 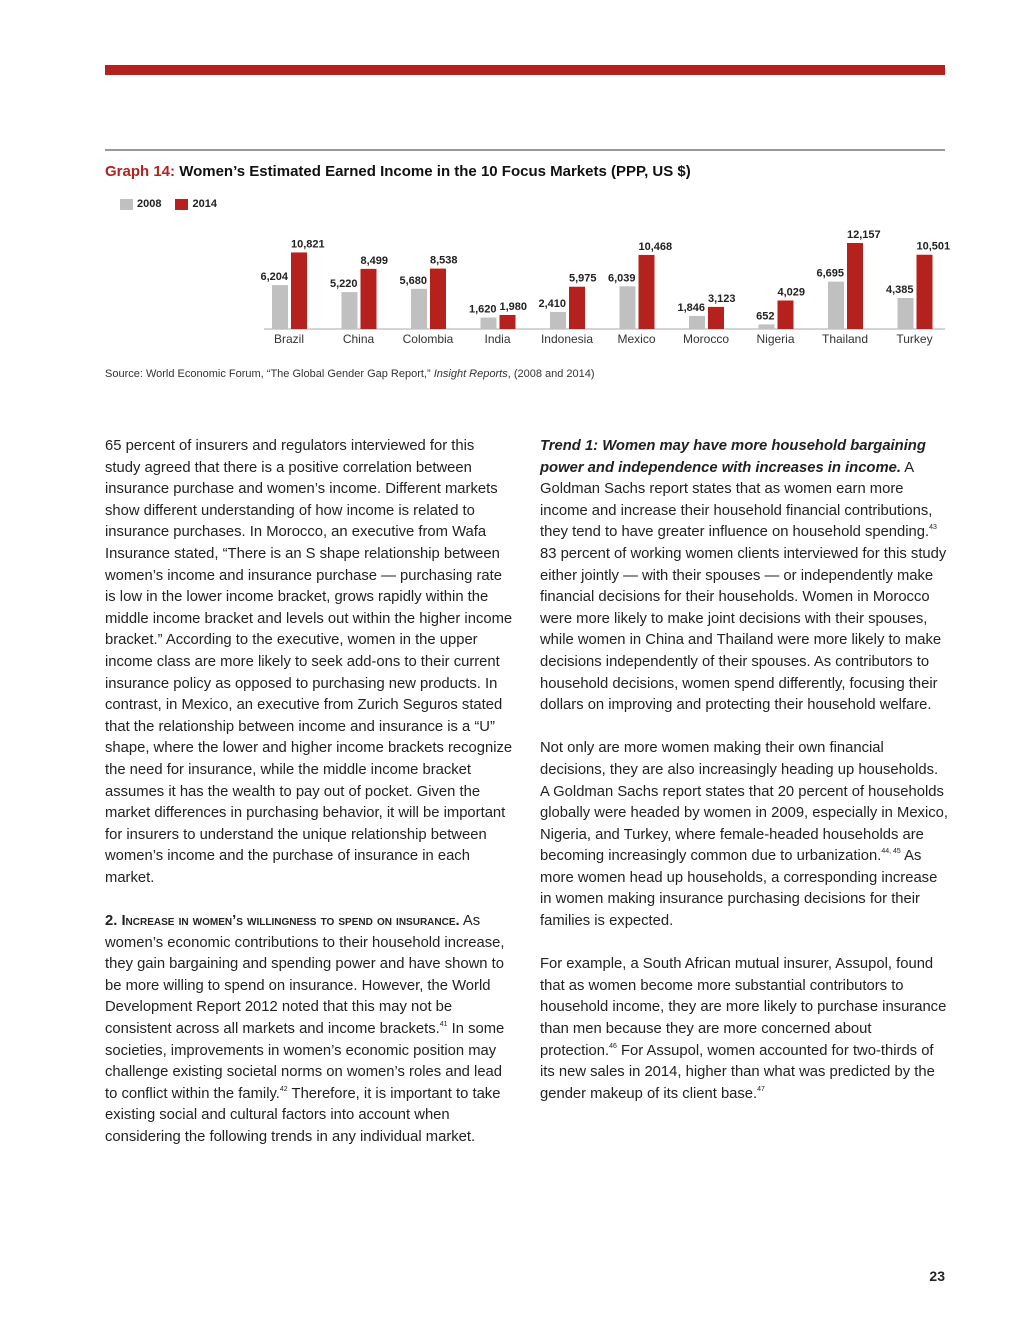 What do you see at coordinates (845, 339) in the screenshot?
I see `x-tick-label: Thailand` at bounding box center [845, 339].